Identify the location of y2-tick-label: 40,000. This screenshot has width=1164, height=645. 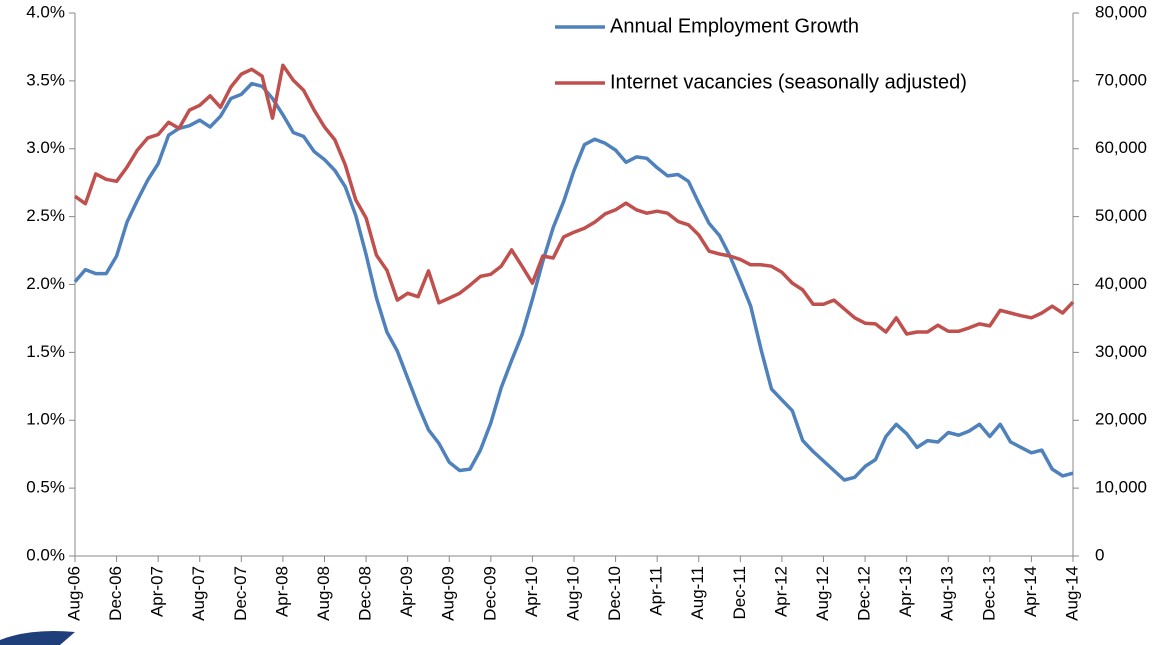
(1121, 283).